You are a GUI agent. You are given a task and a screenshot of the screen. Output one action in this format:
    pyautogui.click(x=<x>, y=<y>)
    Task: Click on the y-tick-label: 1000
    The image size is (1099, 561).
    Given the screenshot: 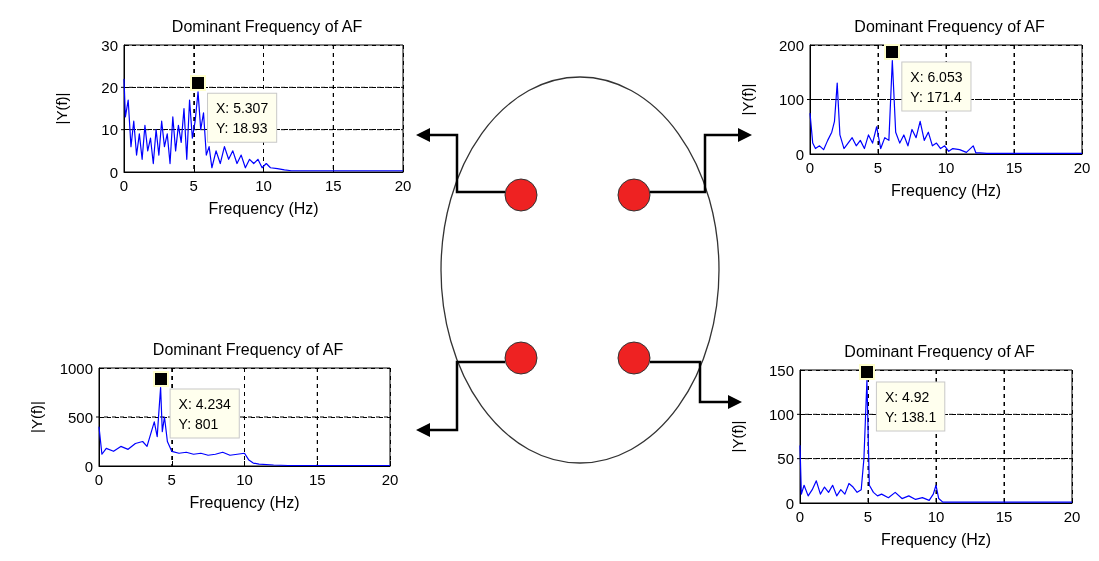 What is the action you would take?
    pyautogui.click(x=76, y=368)
    